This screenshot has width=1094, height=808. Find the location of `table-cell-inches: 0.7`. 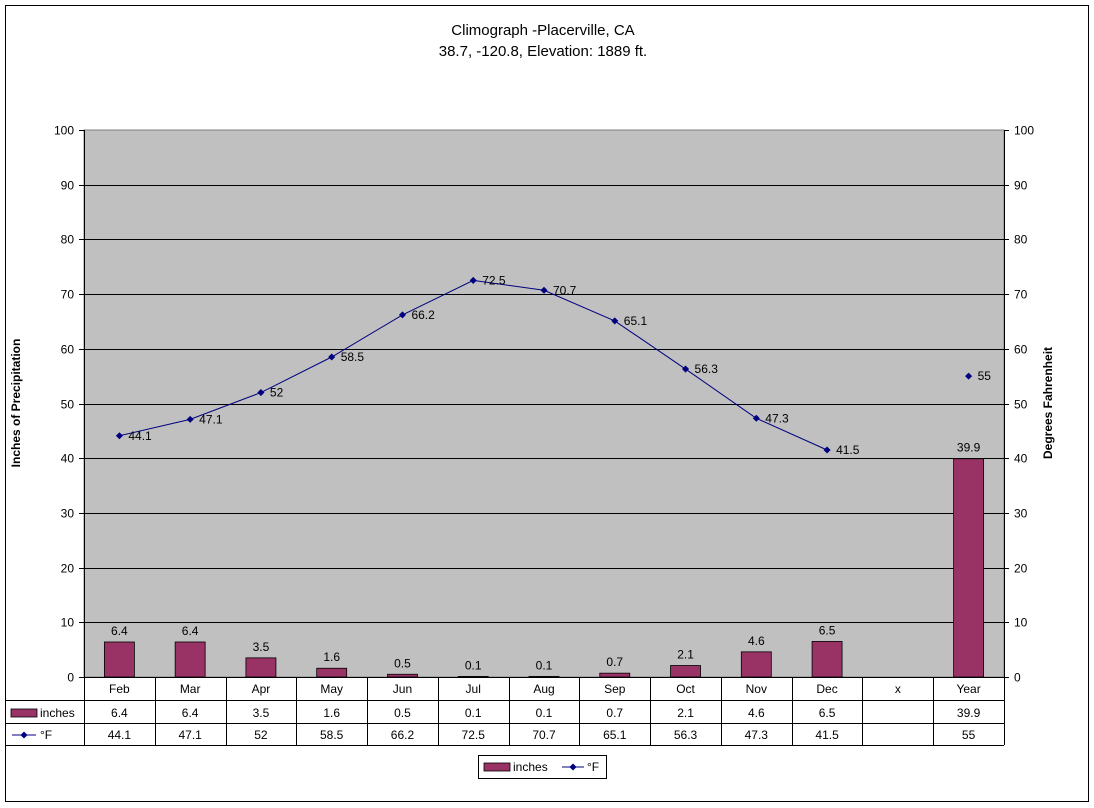

table-cell-inches: 0.7 is located at coordinates (614, 713).